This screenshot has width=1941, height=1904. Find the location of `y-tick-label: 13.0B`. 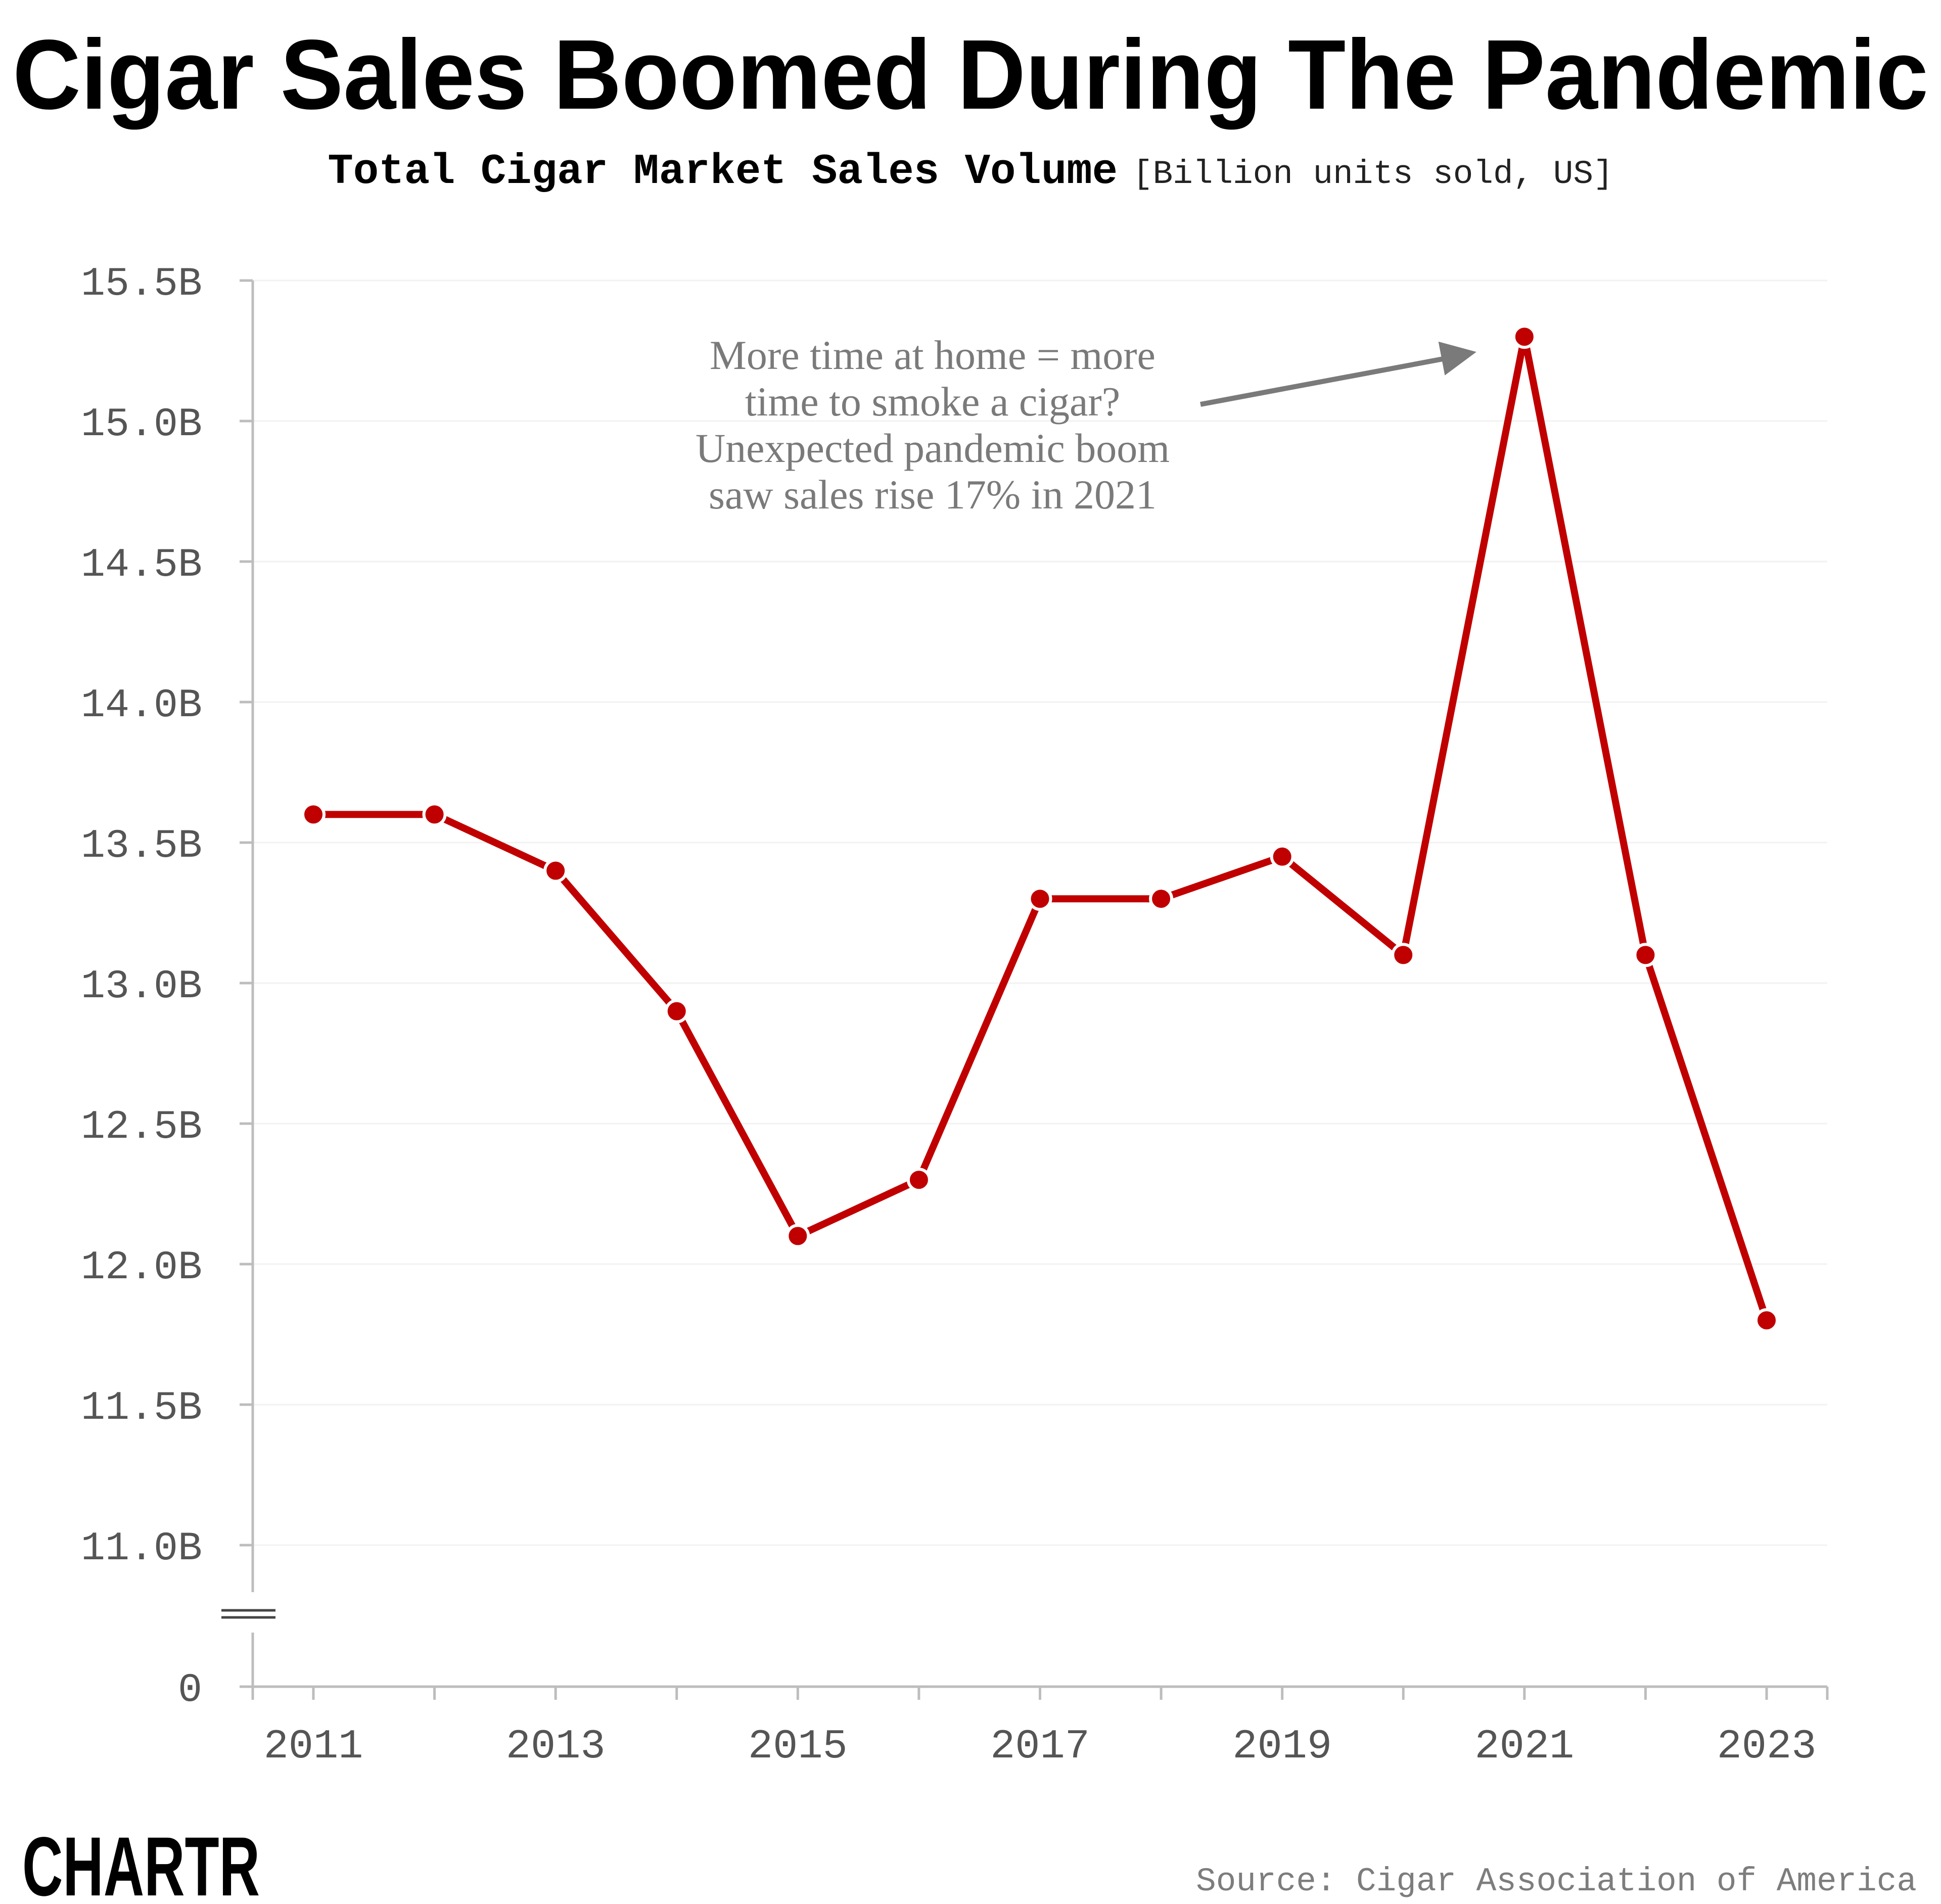

y-tick-label: 13.0B is located at coordinates (142, 987).